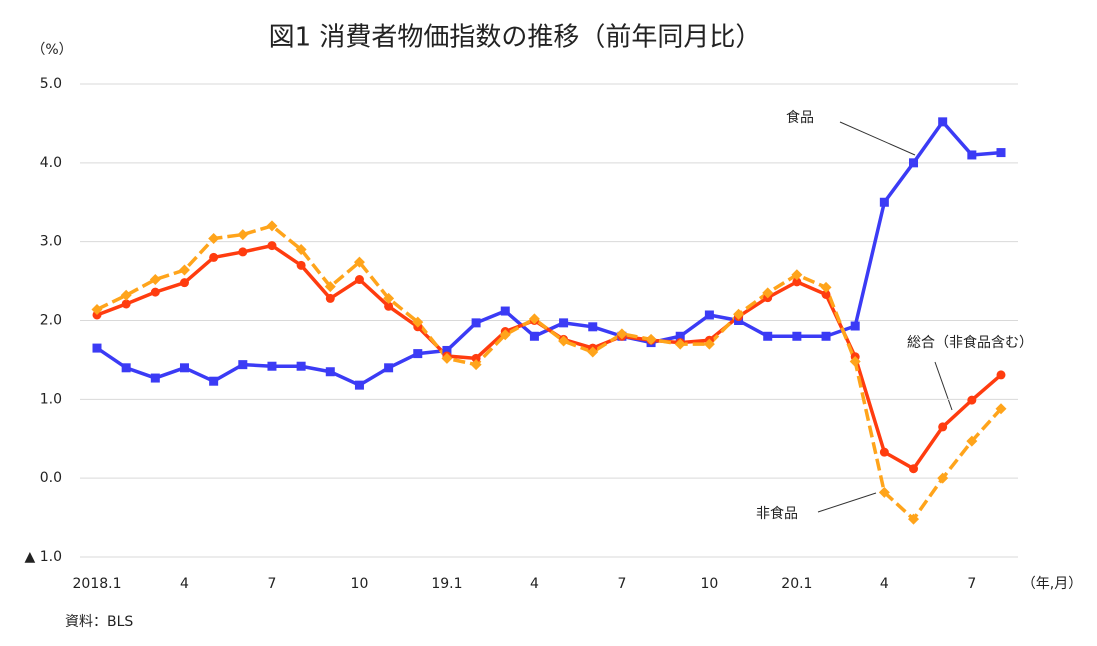 This screenshot has height=646, width=1097. What do you see at coordinates (970, 342) in the screenshot?
I see `series-label: 総合（非食品含む）` at bounding box center [970, 342].